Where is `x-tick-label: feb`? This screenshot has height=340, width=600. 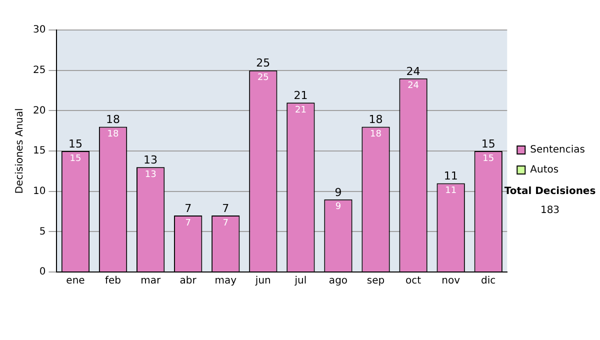 x-tick-label: feb is located at coordinates (113, 281).